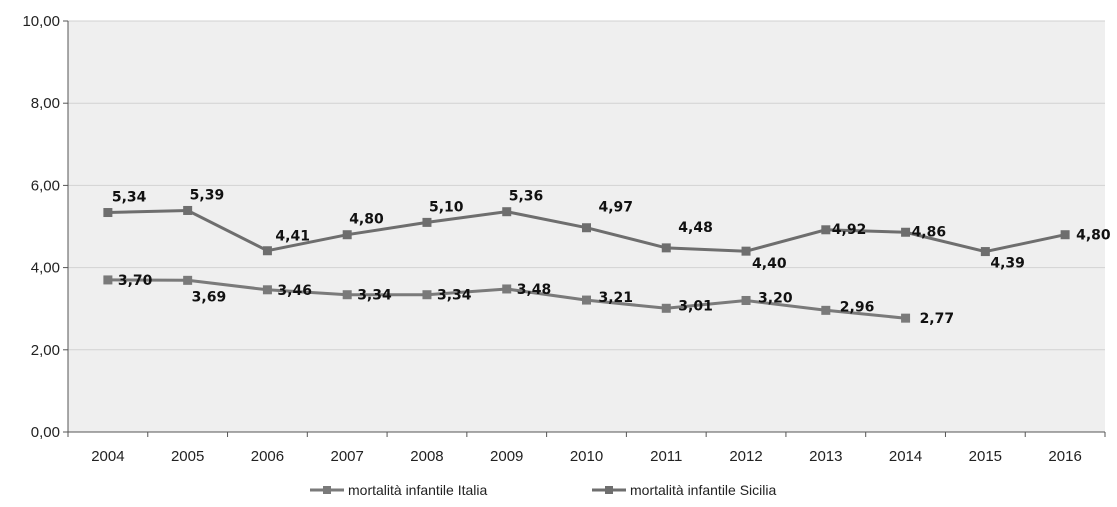 This screenshot has height=507, width=1117. What do you see at coordinates (1007, 264) in the screenshot?
I see `data-label-sicilia: 4,39` at bounding box center [1007, 264].